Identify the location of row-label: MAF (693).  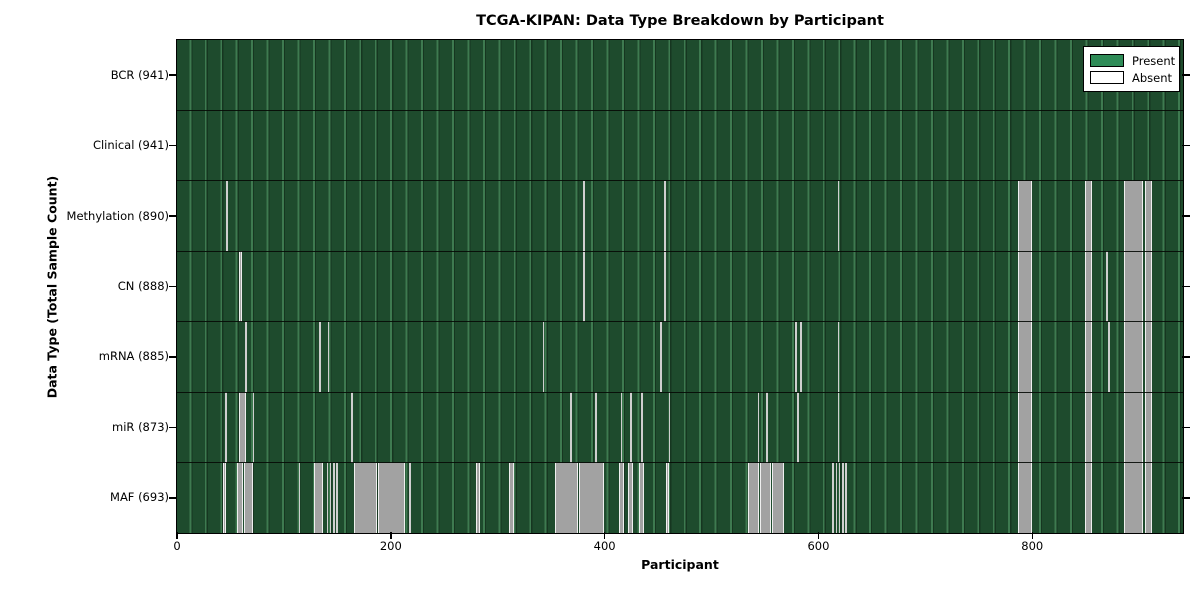
(139, 497).